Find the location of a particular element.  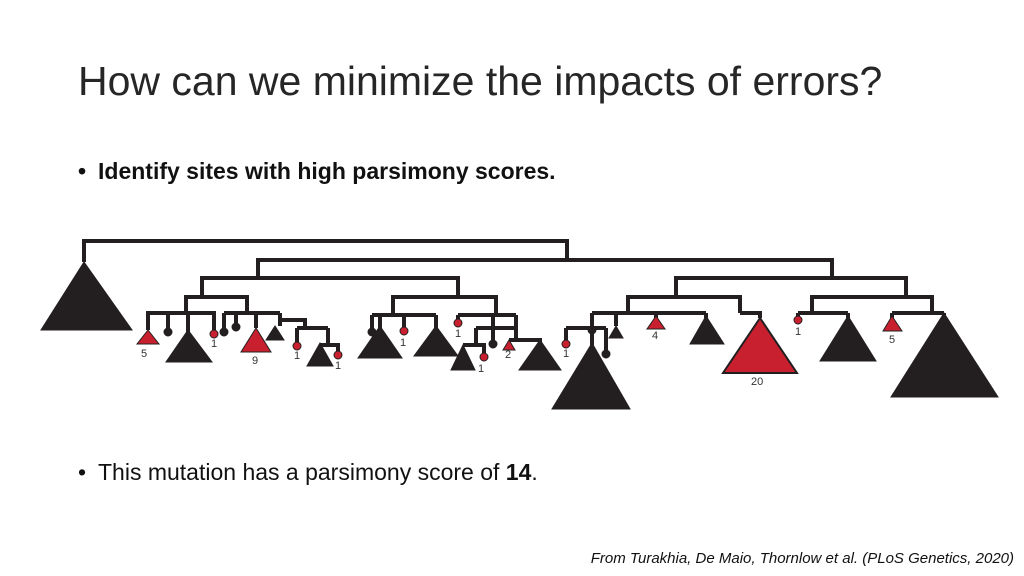

mutation-markers is located at coordinates (519, 344).